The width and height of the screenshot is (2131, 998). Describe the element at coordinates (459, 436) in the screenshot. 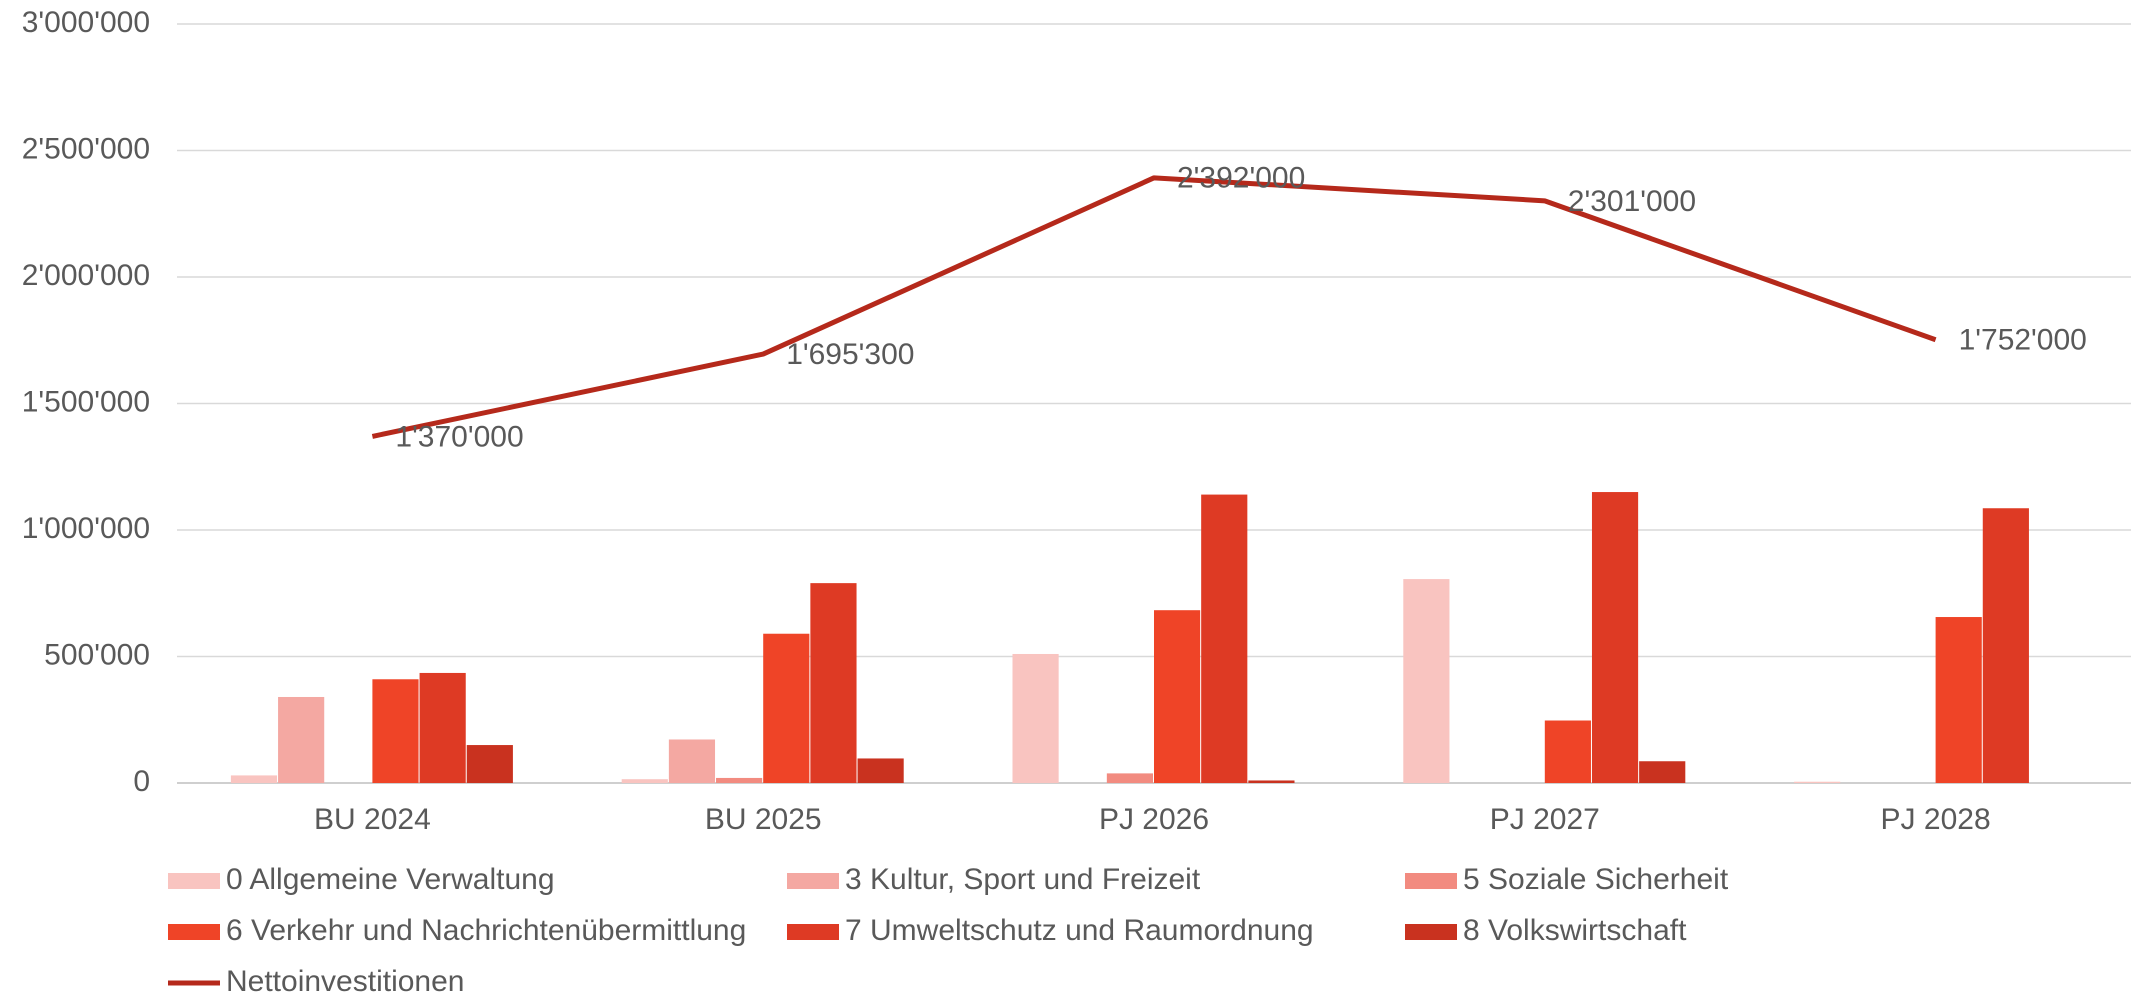

I see `data-label: 1'370'000` at that location.